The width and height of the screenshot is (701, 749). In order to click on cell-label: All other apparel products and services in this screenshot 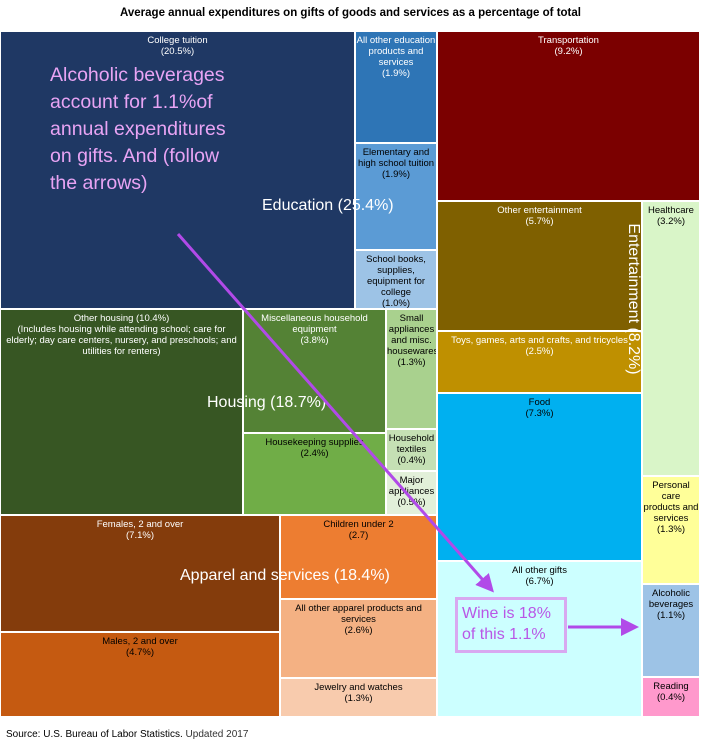, I will do `click(358, 614)`.